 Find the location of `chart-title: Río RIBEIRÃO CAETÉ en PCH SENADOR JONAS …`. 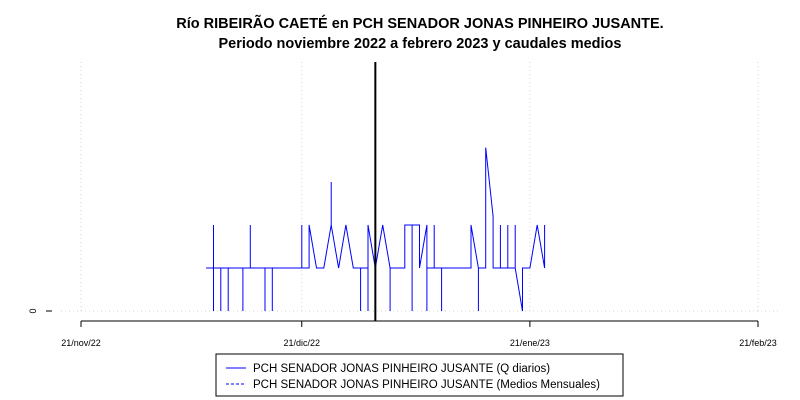

chart-title: Río RIBEIRÃO CAETÉ en PCH SENADOR JONAS … is located at coordinates (419, 23).